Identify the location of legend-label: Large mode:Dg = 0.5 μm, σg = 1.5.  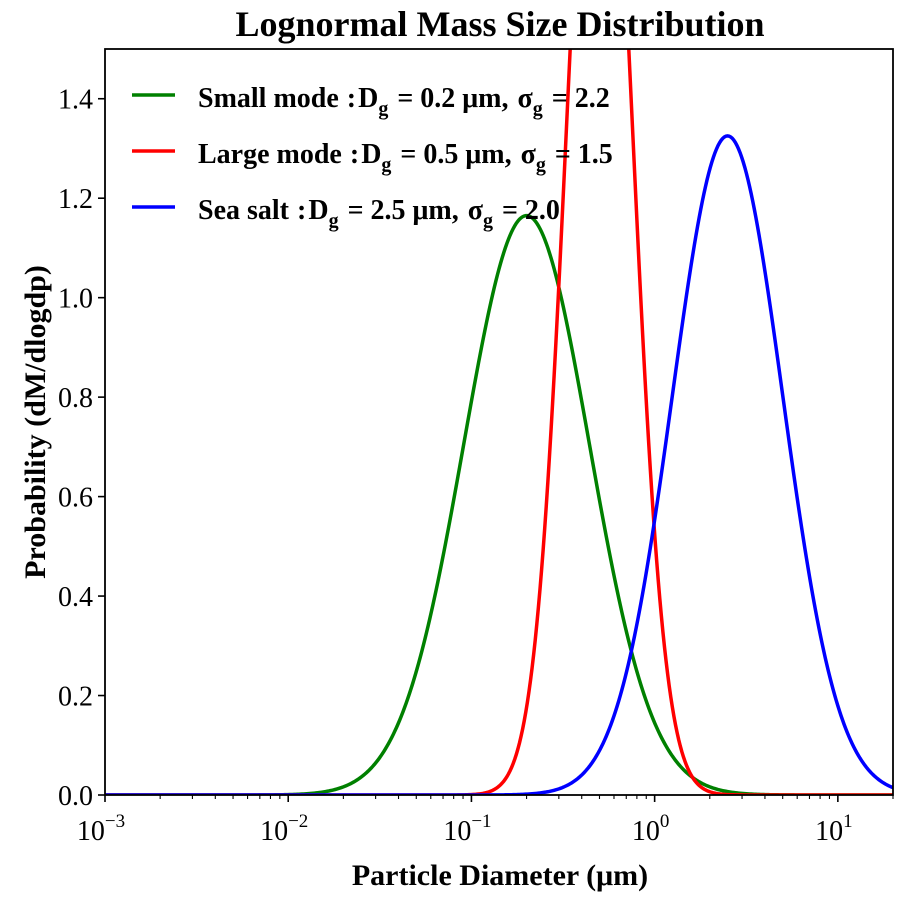
(405, 157).